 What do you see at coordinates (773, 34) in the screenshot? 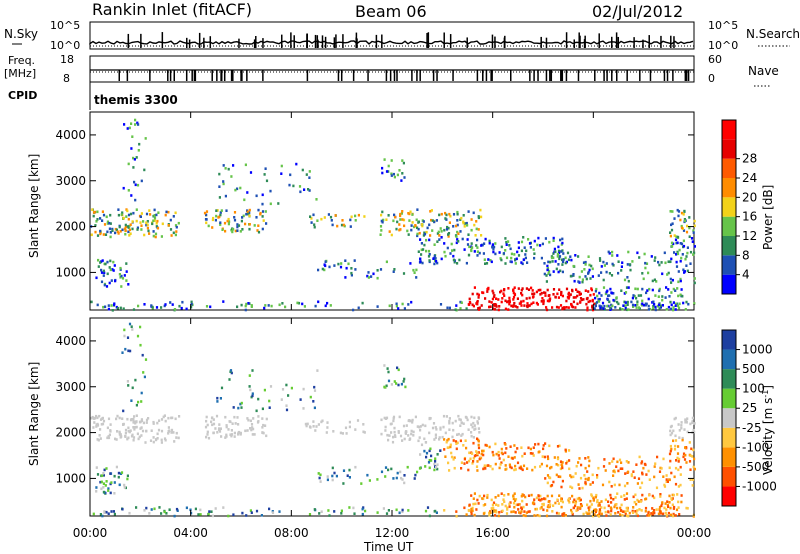
I see `nsearch-label: N.Search` at bounding box center [773, 34].